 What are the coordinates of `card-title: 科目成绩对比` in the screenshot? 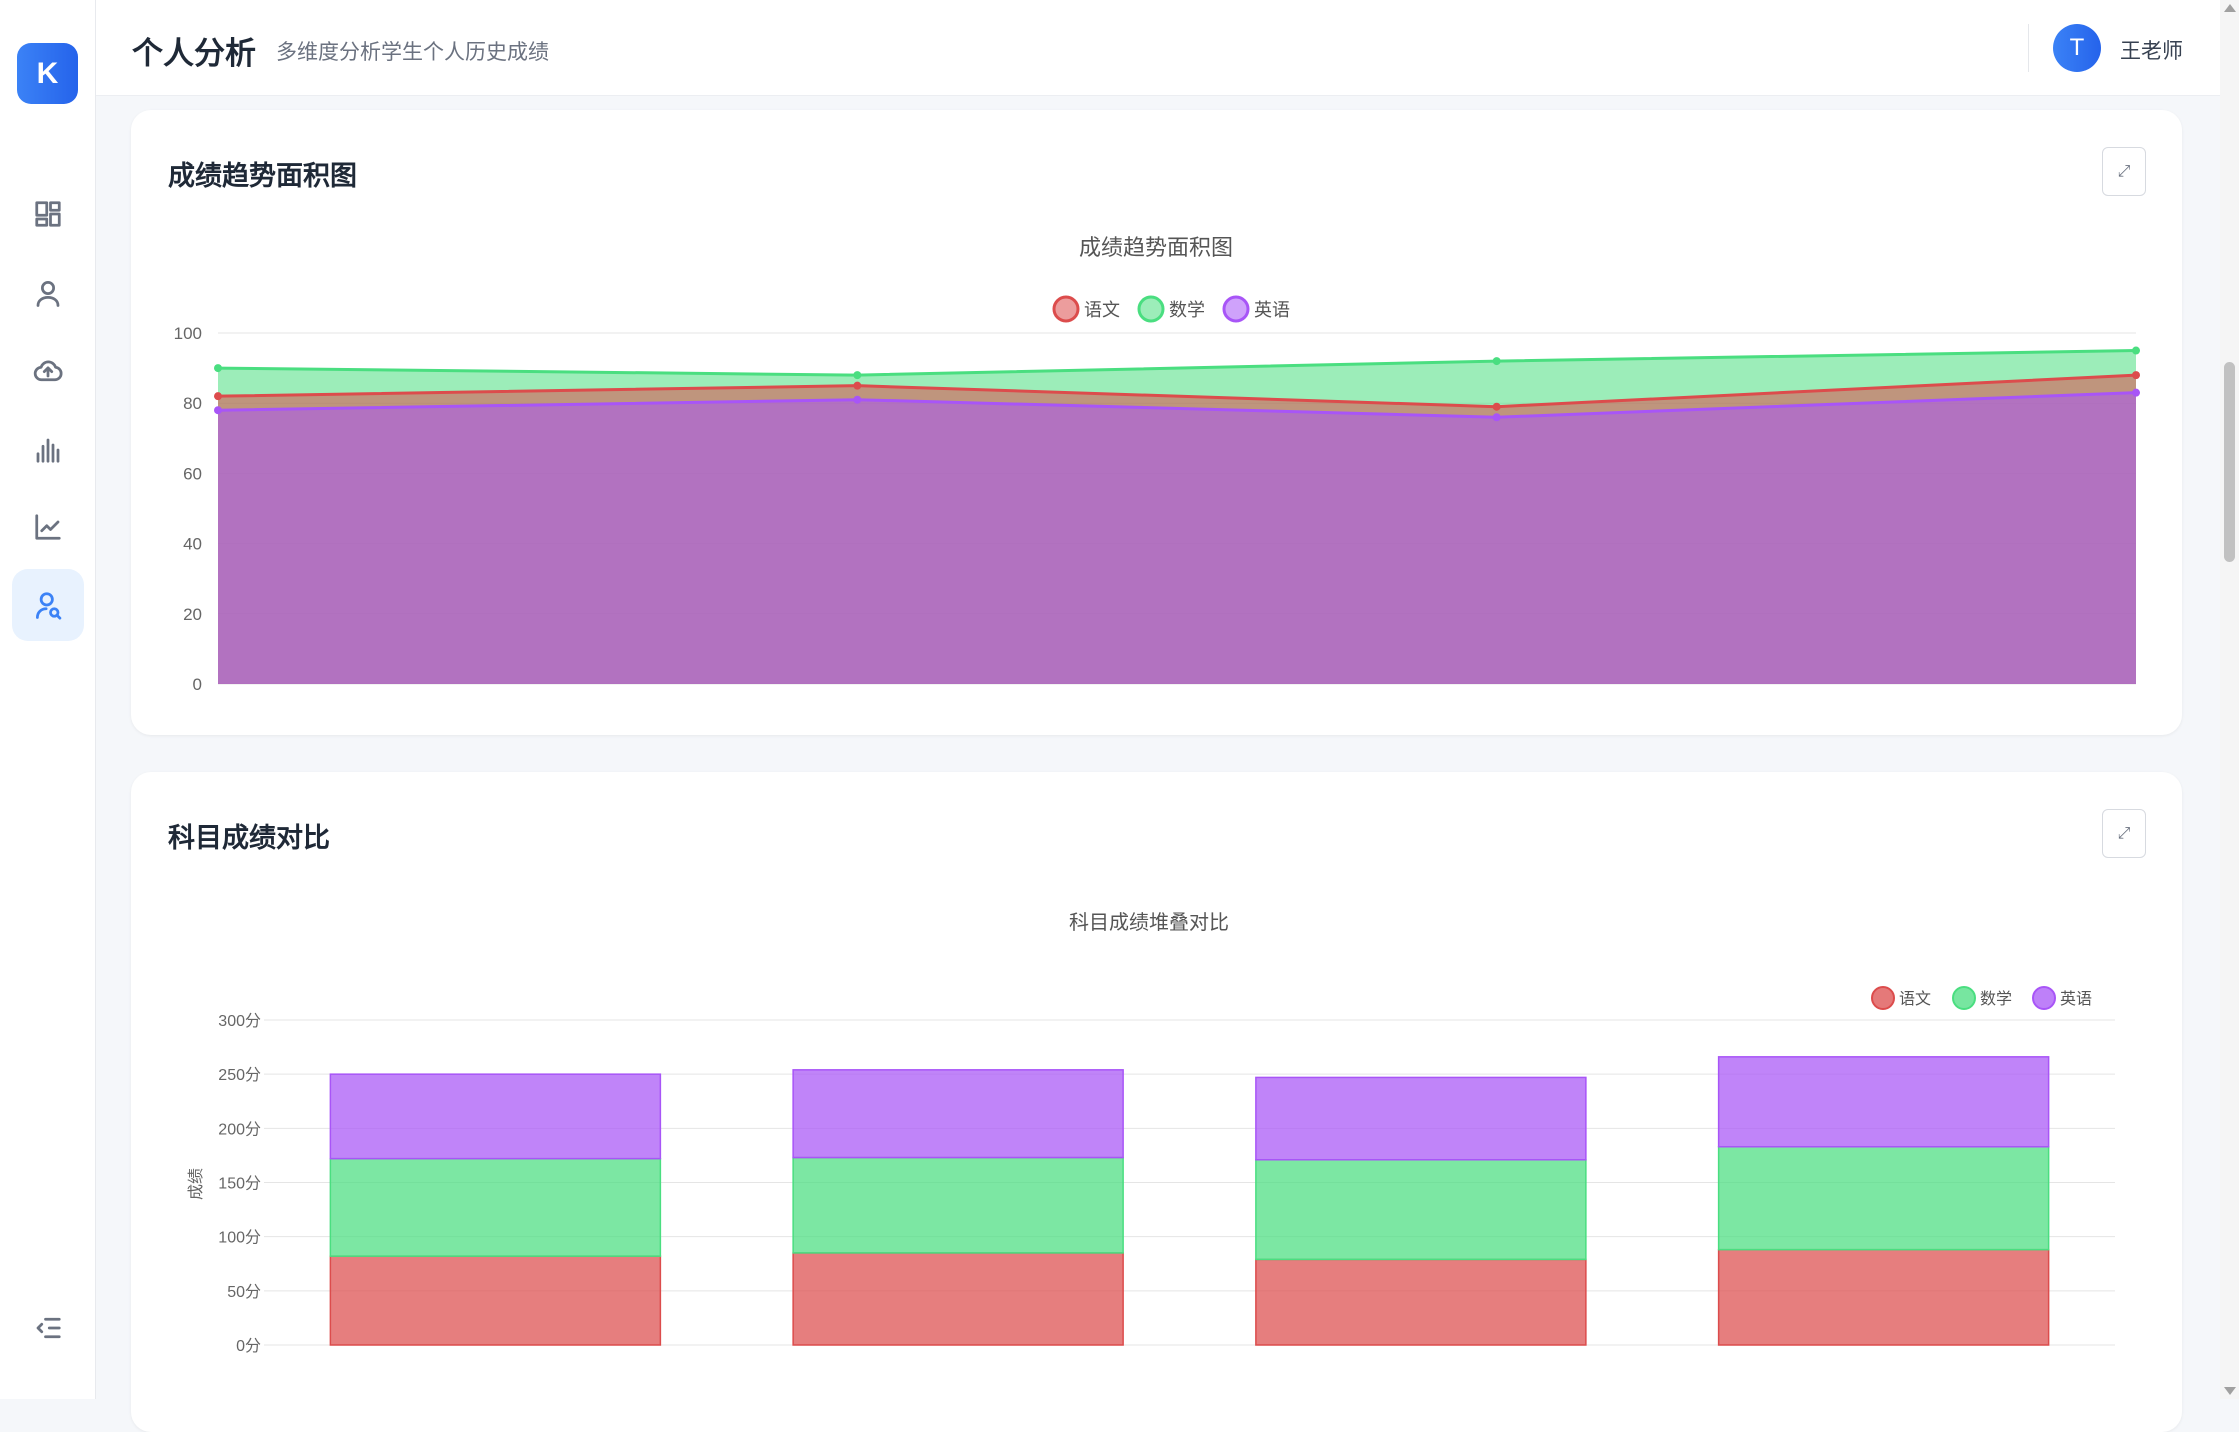 It's located at (249, 838).